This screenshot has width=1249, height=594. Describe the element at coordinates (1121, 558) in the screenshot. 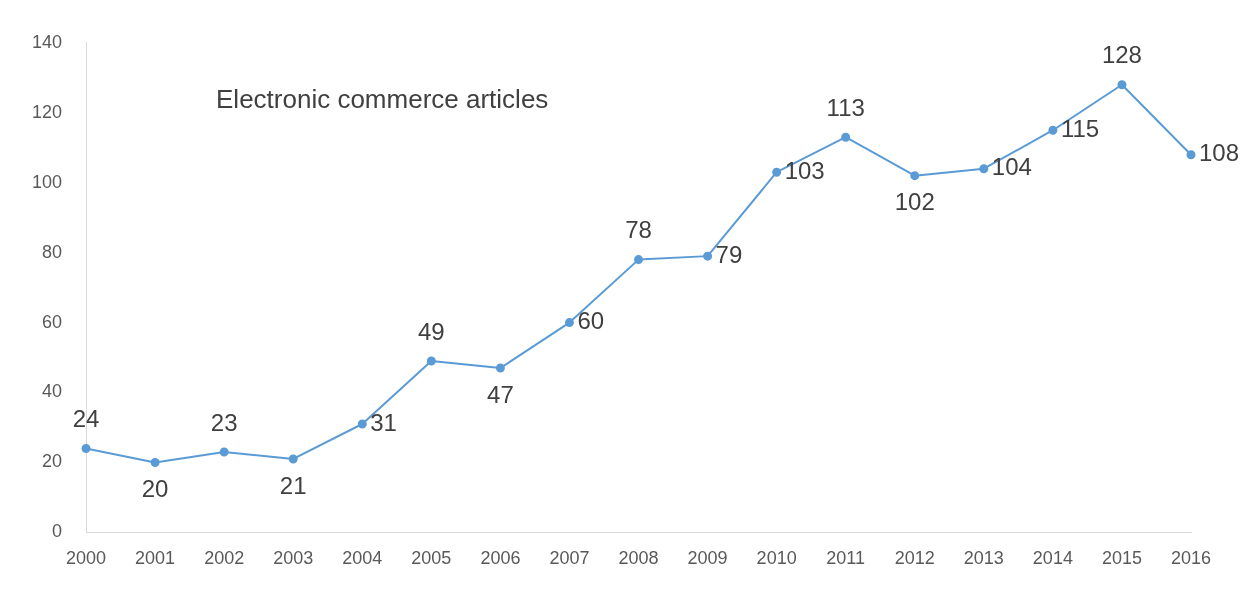

I see `x-tick-label: 2015` at that location.